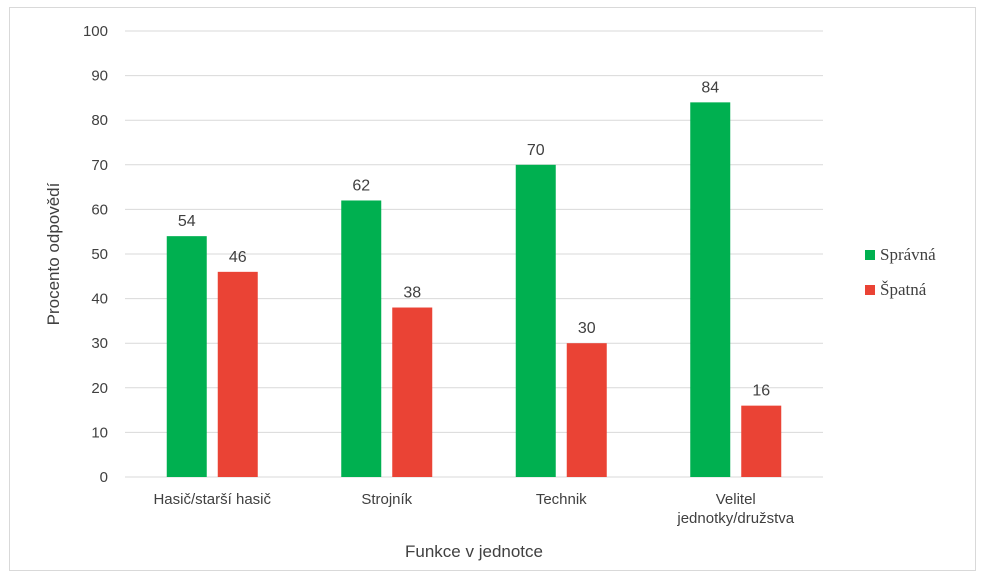 This screenshot has height=578, width=984. What do you see at coordinates (710, 87) in the screenshot?
I see `data-label: 84` at bounding box center [710, 87].